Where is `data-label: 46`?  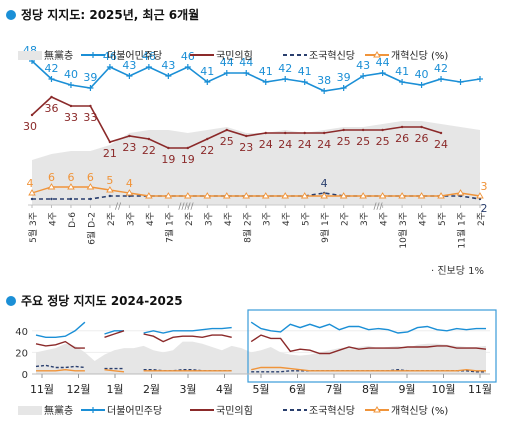
data-label: 46 is located at coordinates (188, 56).